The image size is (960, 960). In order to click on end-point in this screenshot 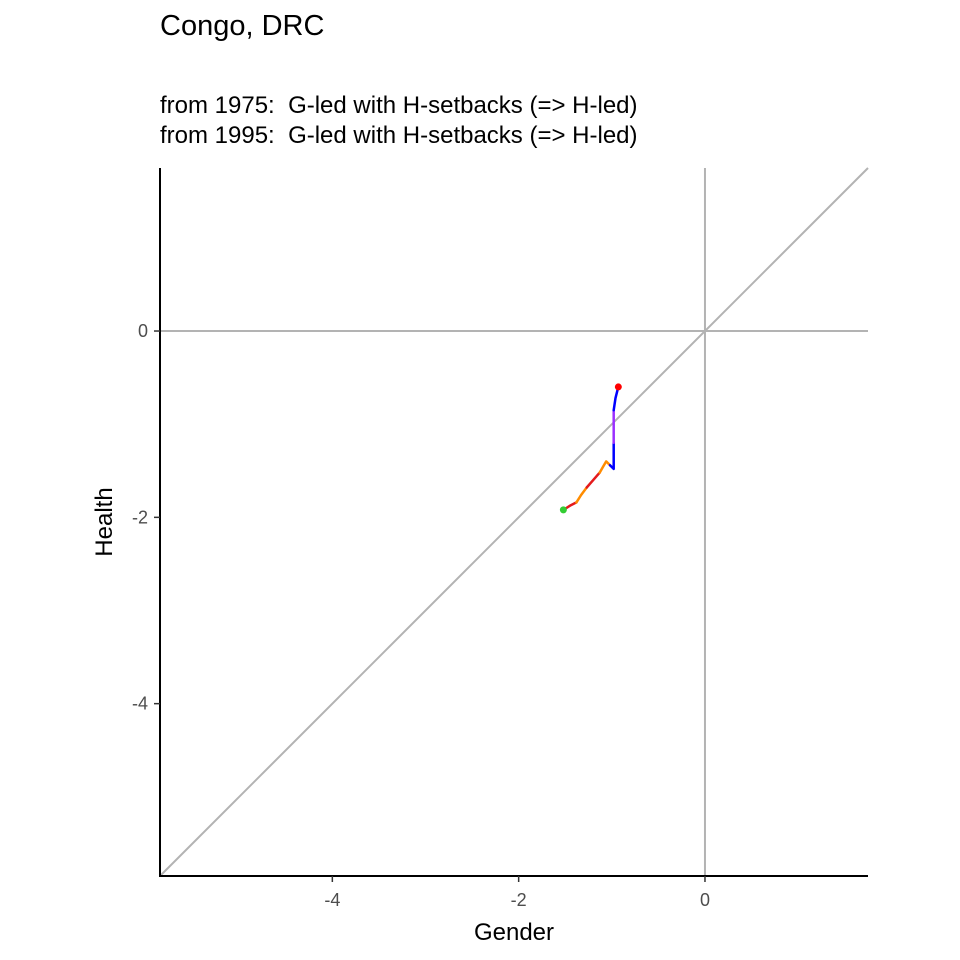, I will do `click(618, 387)`.